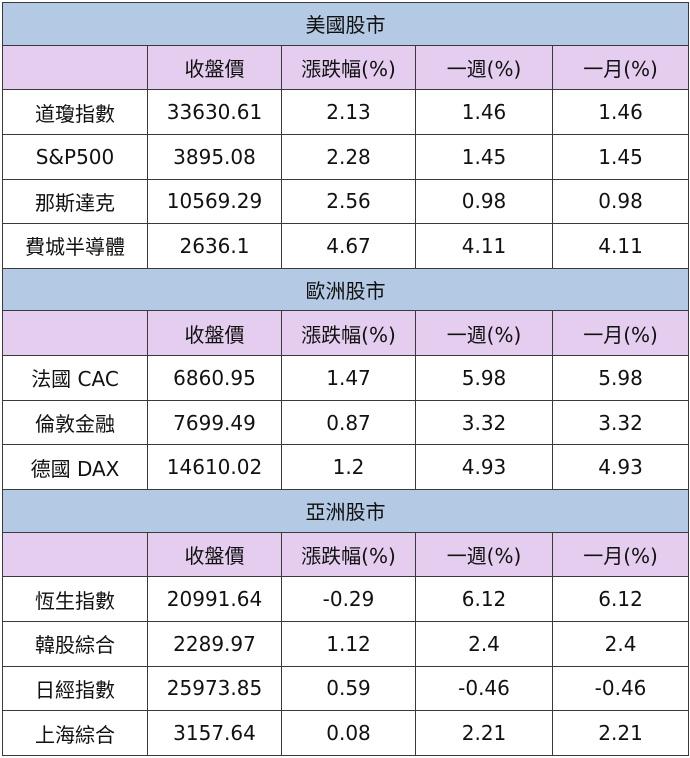 This screenshot has height=758, width=690. I want to click on value-cell: 2.28, so click(348, 156).